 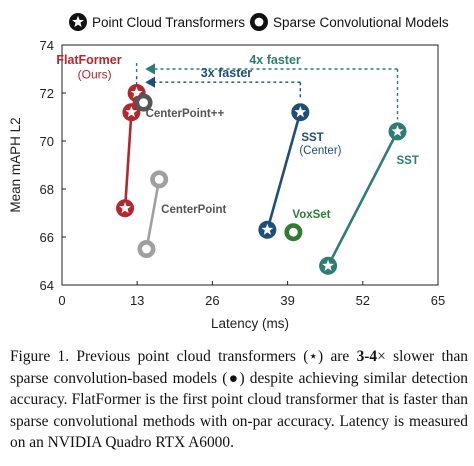 What do you see at coordinates (15, 164) in the screenshot?
I see `y-axis-title: Mean mAPH L2` at bounding box center [15, 164].